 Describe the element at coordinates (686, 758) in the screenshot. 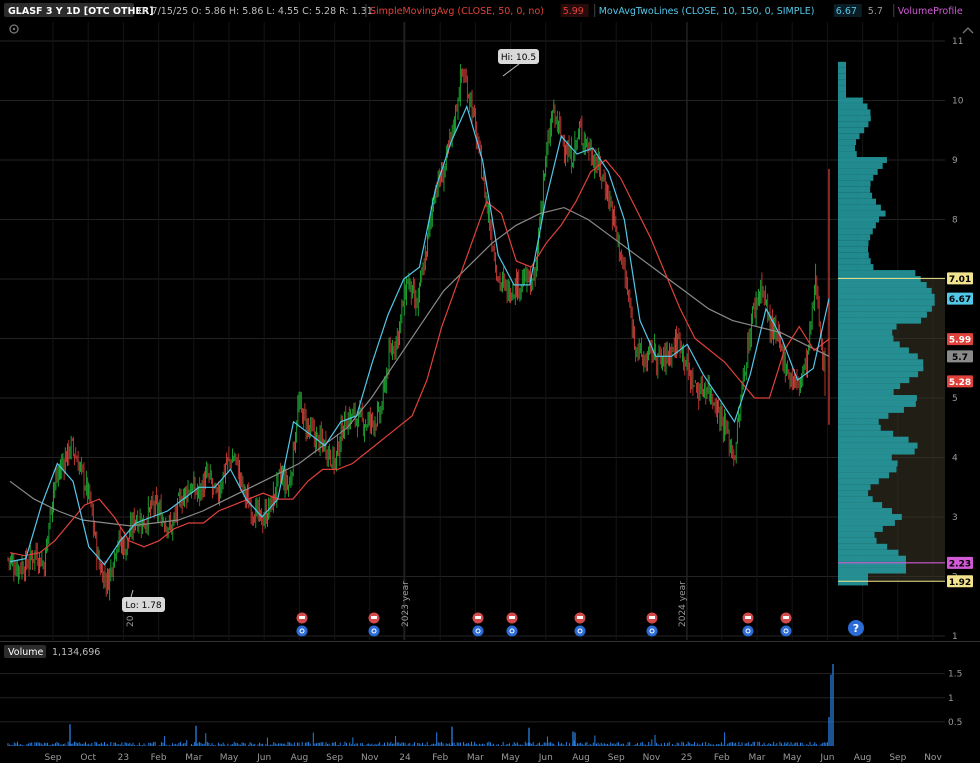

I see `time-tick-label: 25` at that location.